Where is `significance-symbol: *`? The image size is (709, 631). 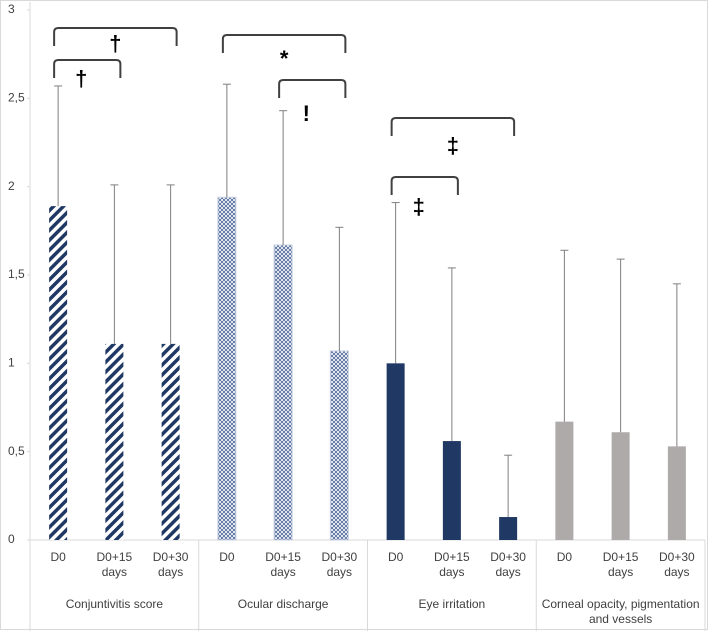 significance-symbol: * is located at coordinates (284, 58).